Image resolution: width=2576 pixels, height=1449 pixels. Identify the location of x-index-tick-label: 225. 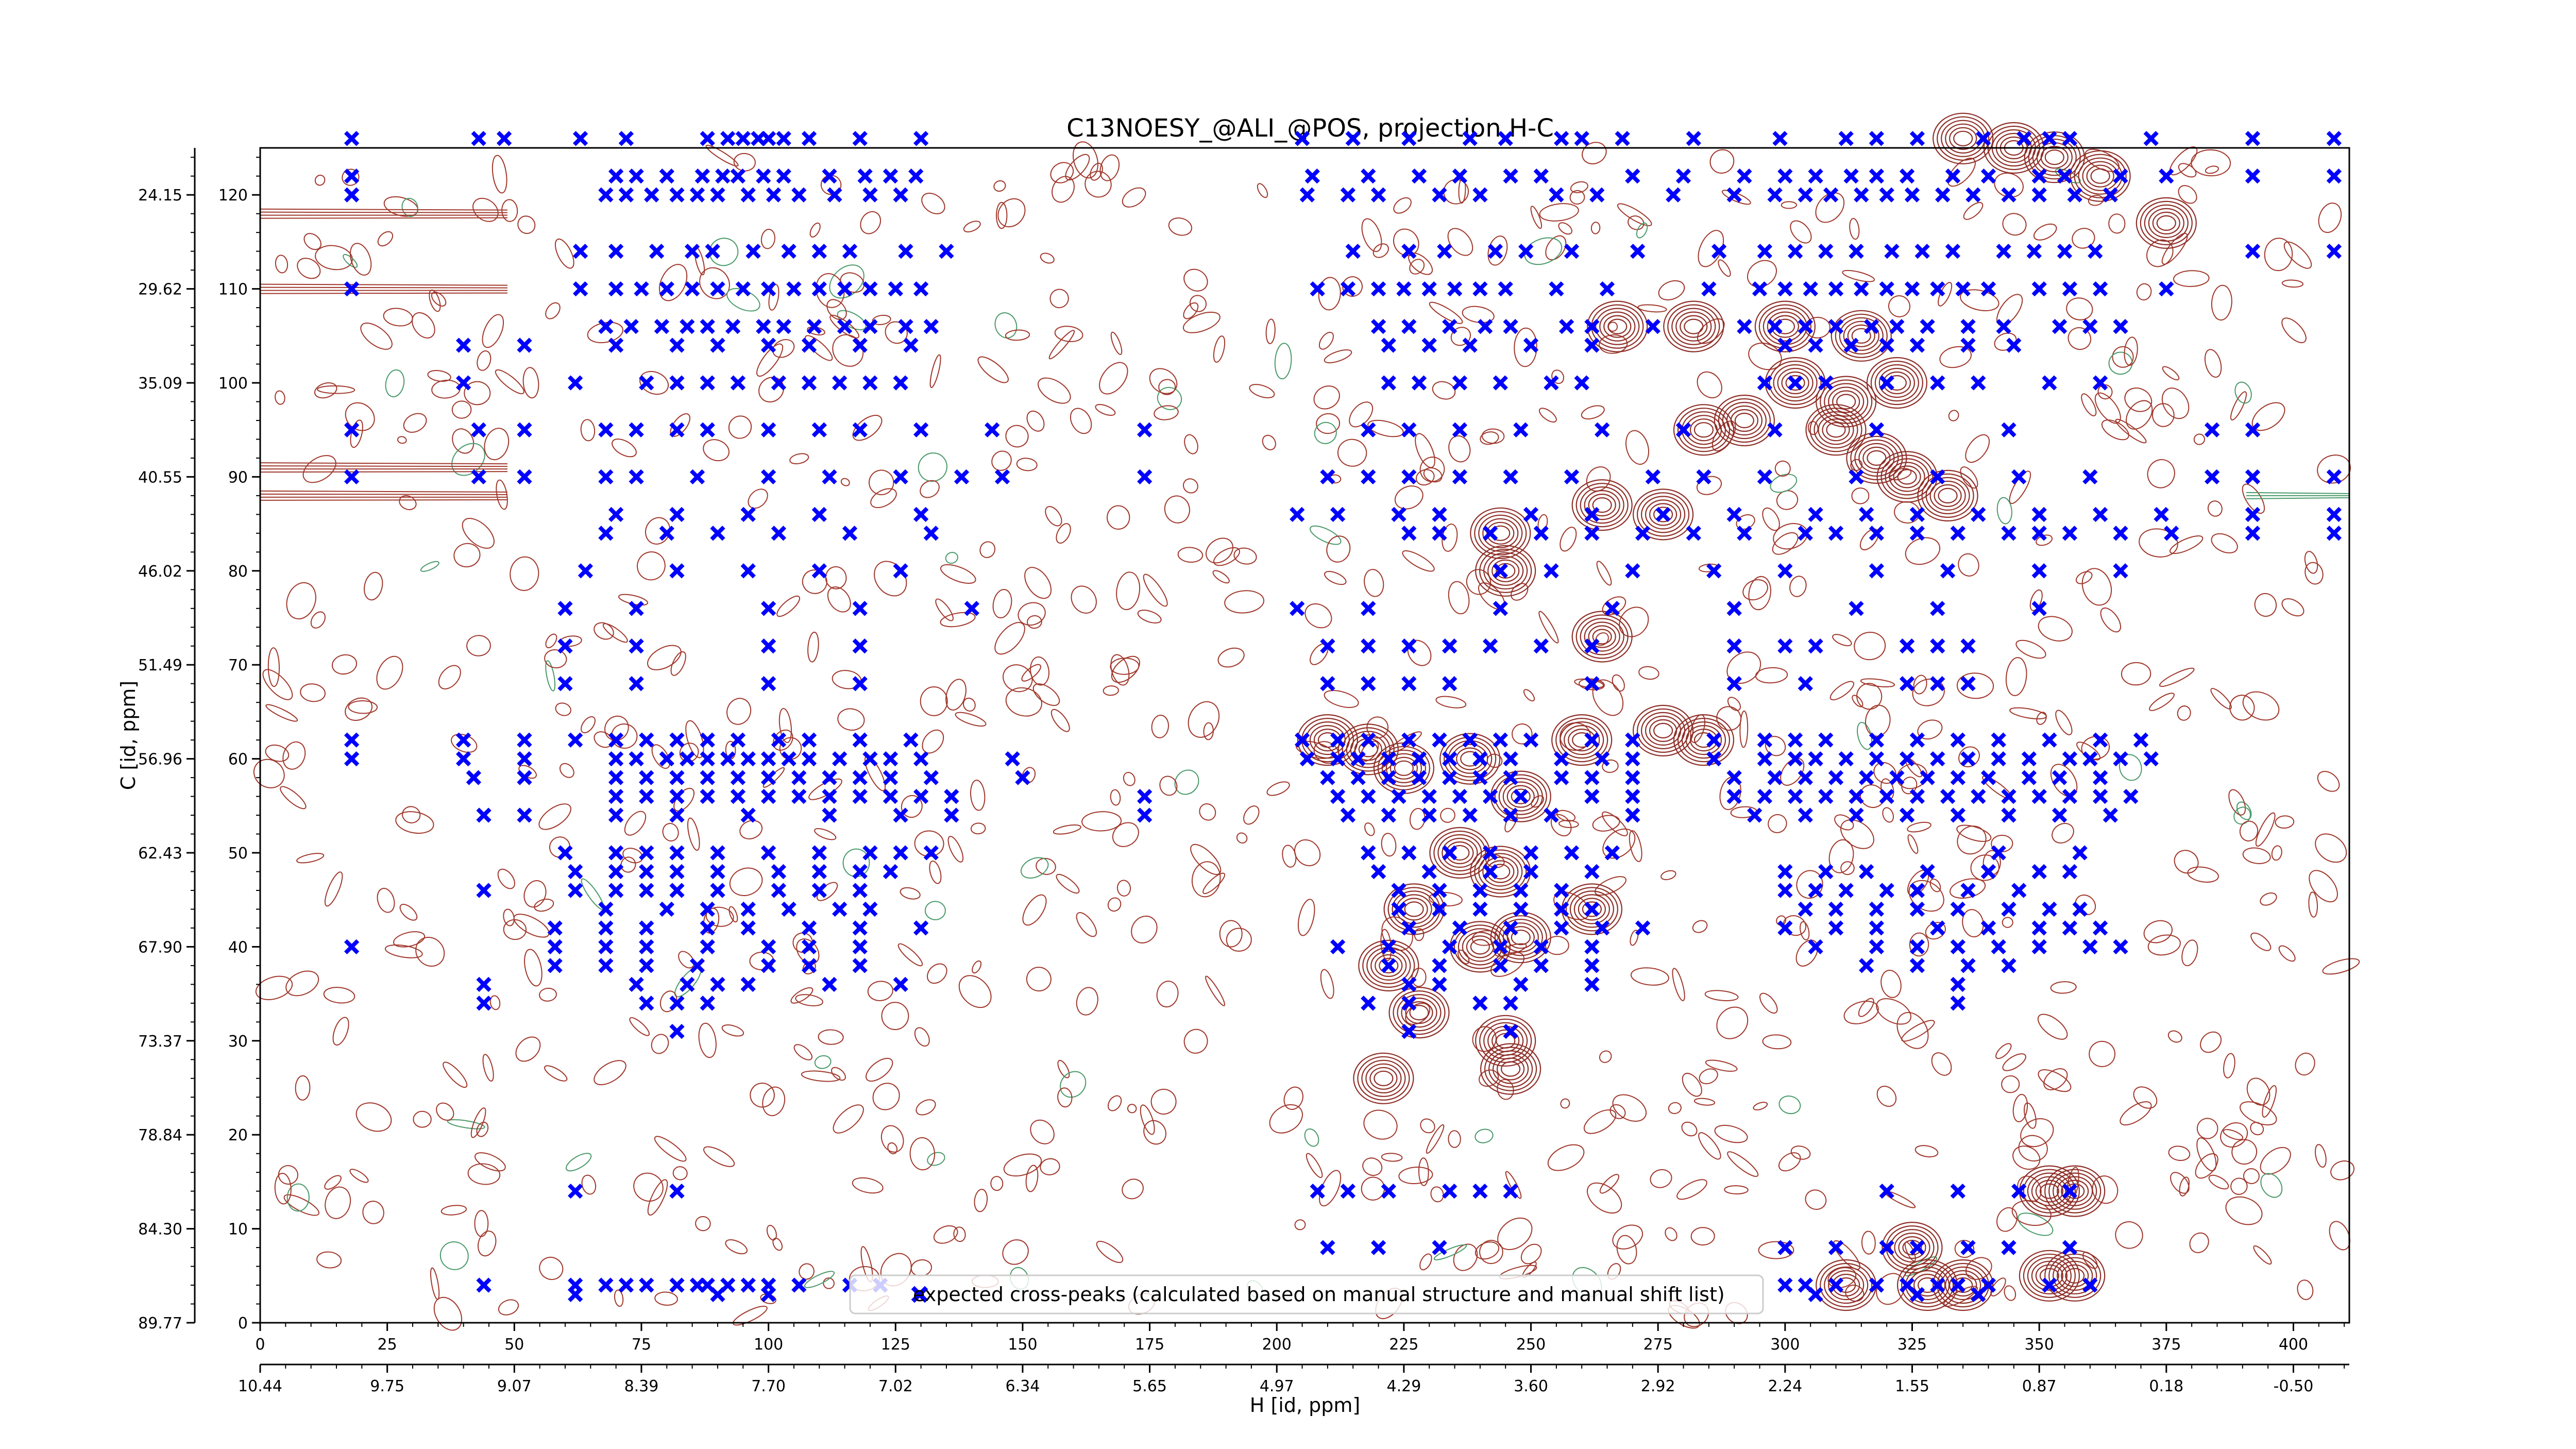
(1403, 1345).